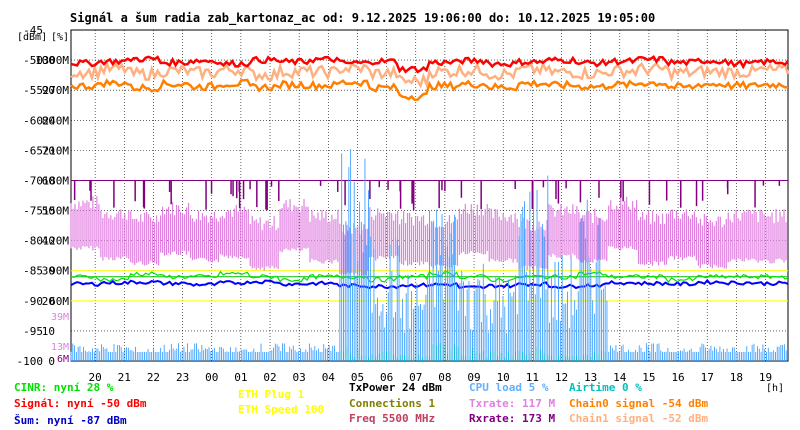 The width and height of the screenshot is (800, 430). What do you see at coordinates (48, 271) in the screenshot?
I see `y-tick-percent: 30` at bounding box center [48, 271].